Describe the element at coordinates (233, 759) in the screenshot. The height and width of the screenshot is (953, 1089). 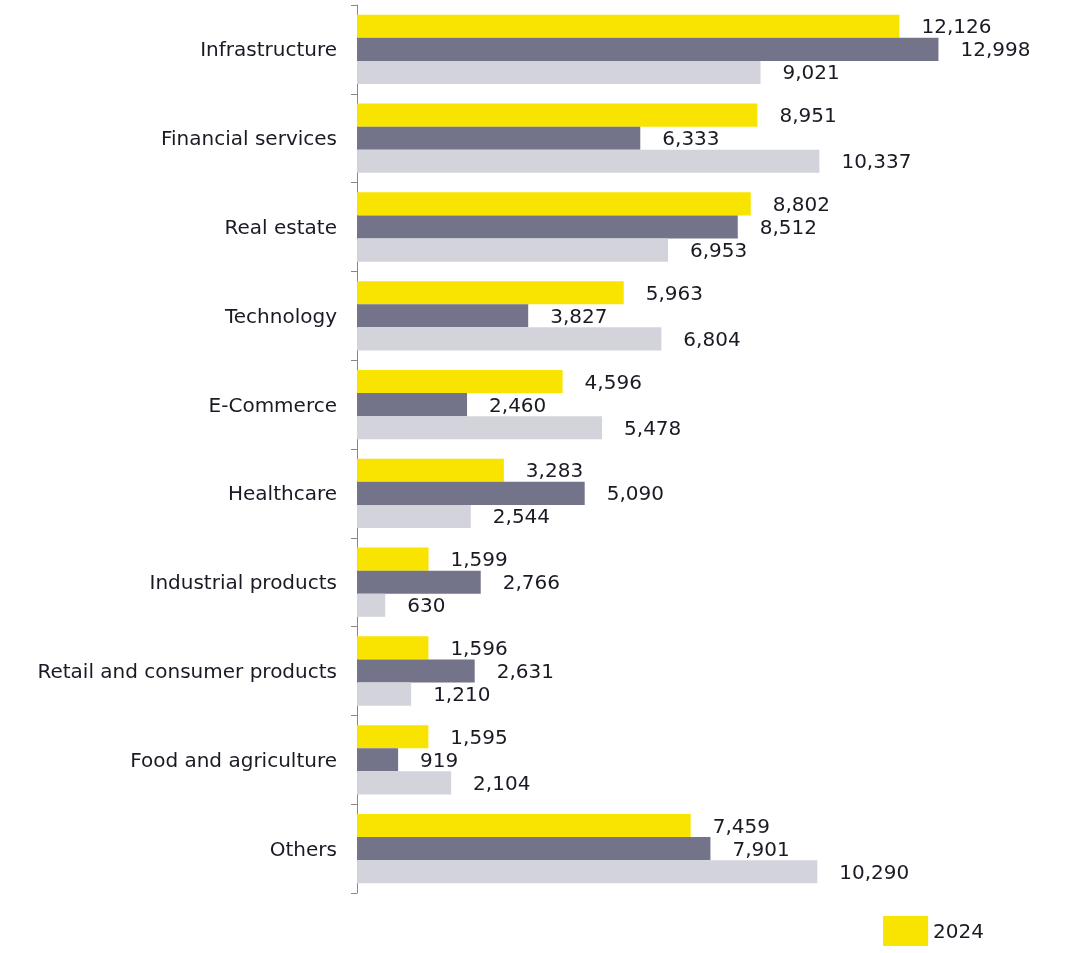
I see `y-tick-label: Food and agriculture` at that location.